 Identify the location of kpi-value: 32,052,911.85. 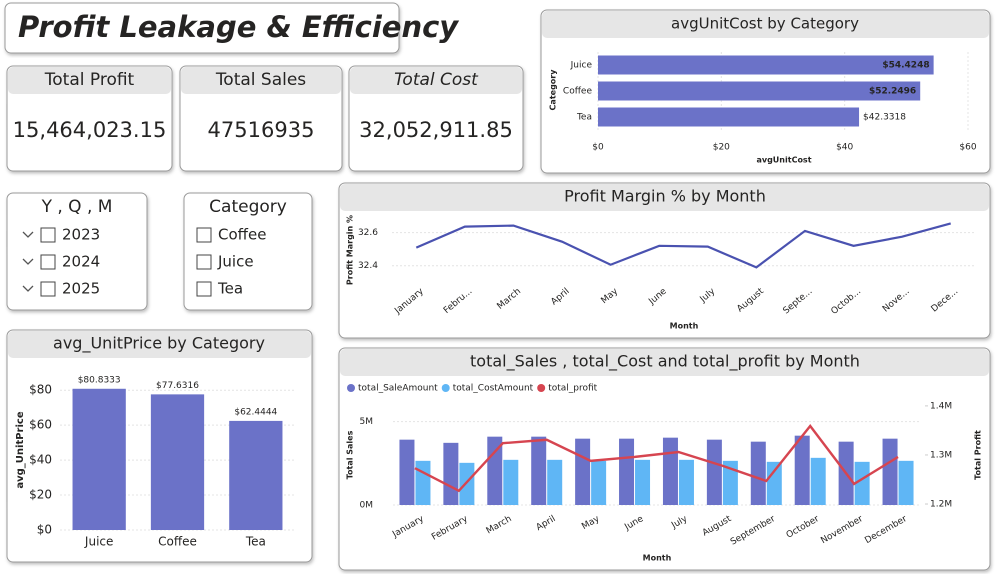
(436, 130).